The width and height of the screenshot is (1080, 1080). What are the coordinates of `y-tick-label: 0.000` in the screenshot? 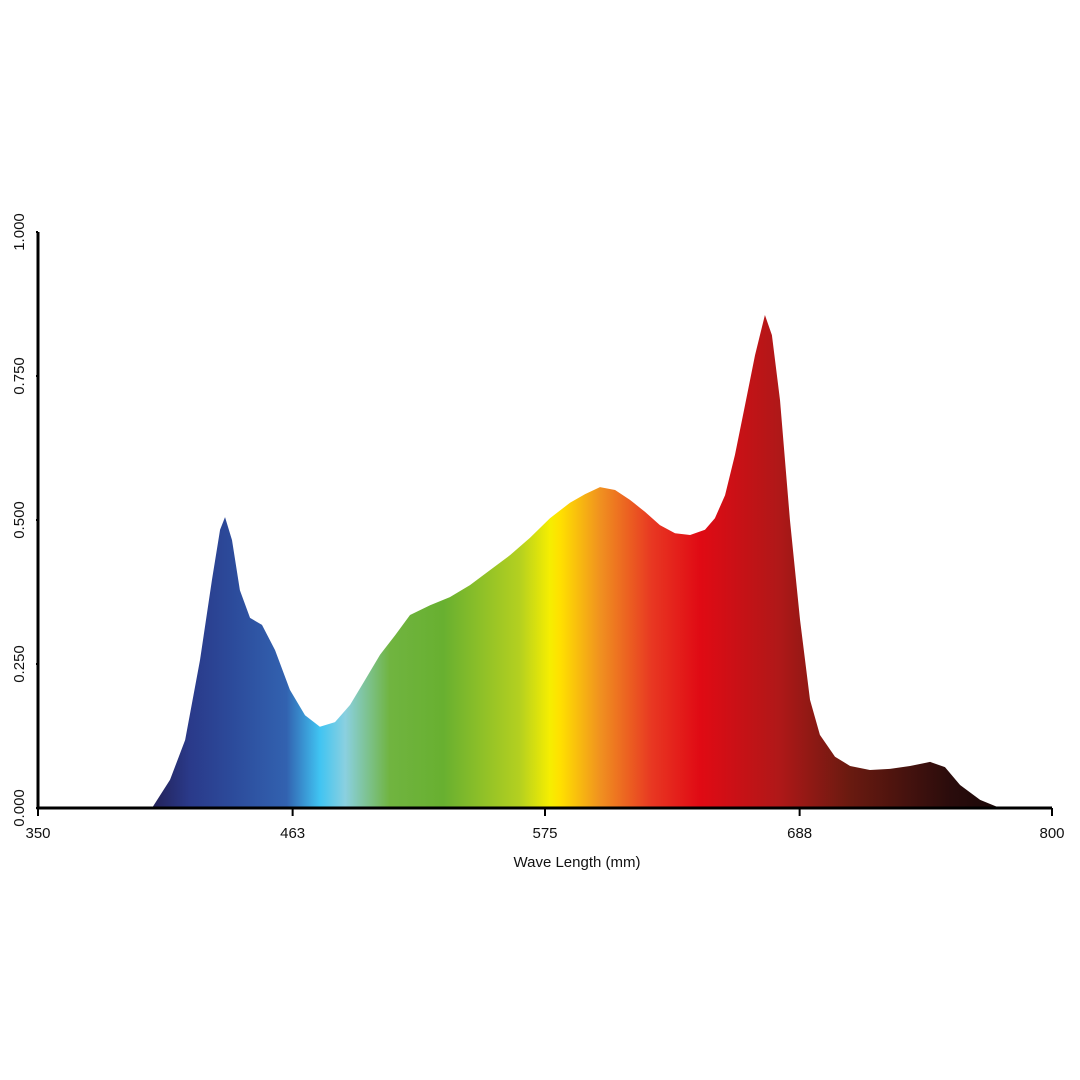 It's located at (19, 808).